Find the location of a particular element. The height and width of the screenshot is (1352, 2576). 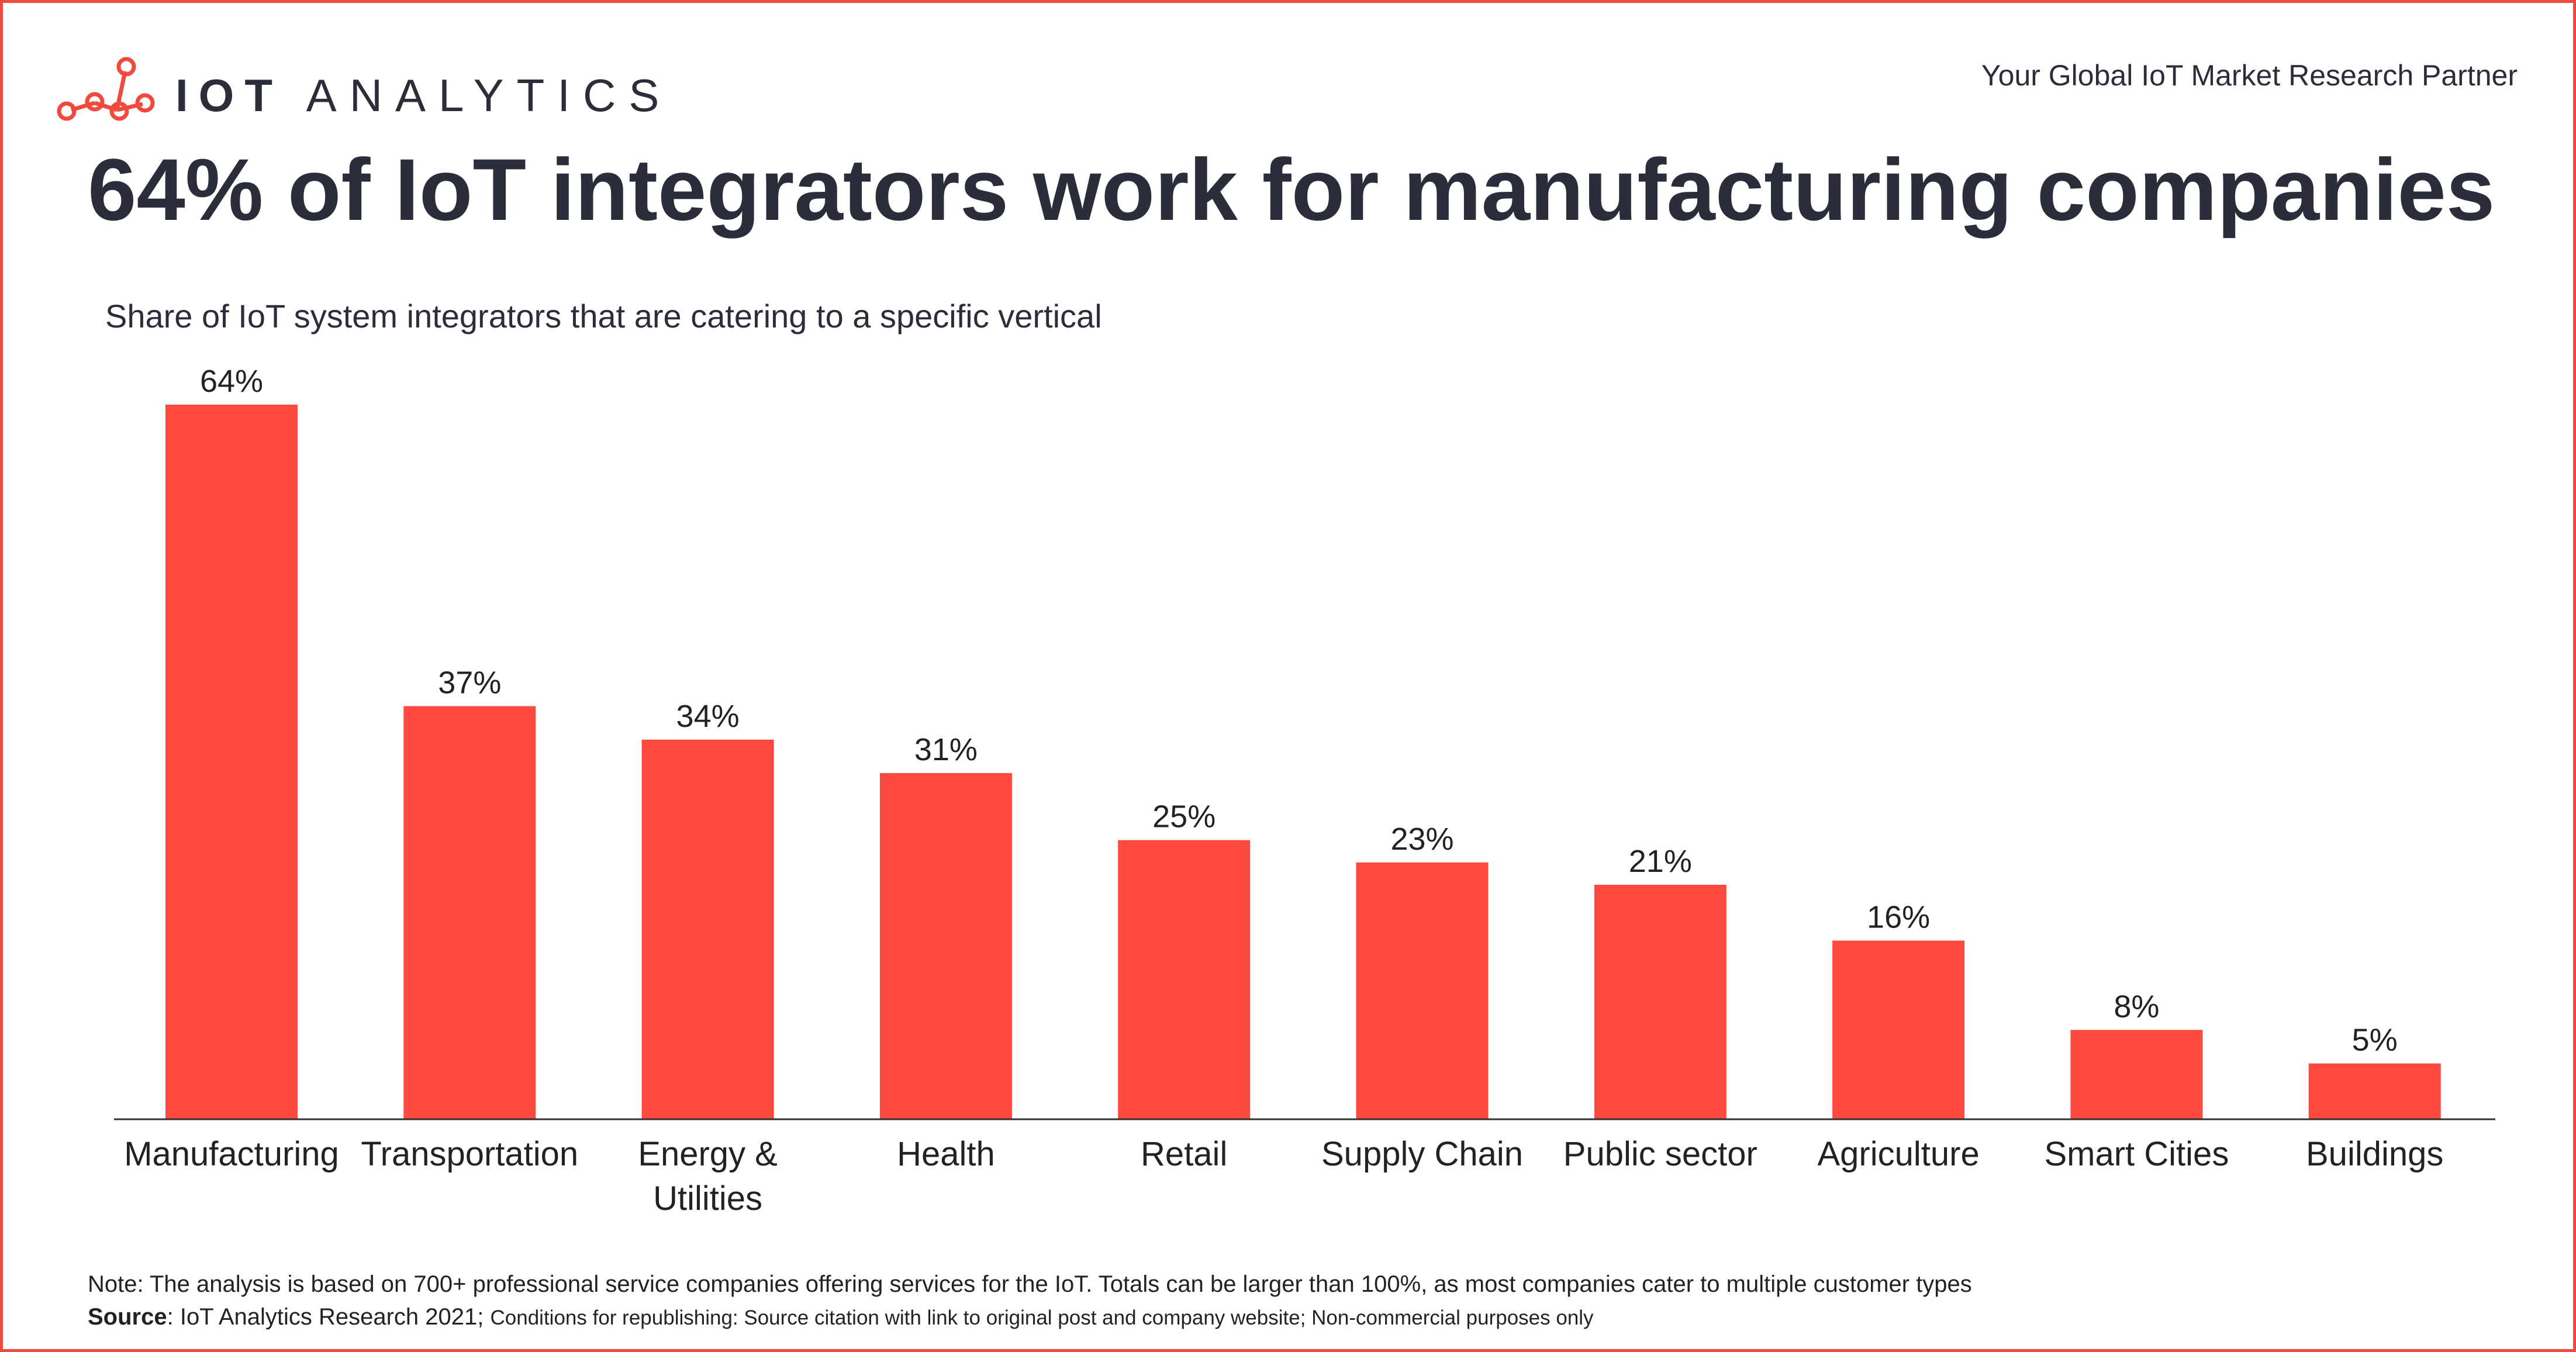

brand-wordmark-light: ANALYTICS is located at coordinates (489, 95).